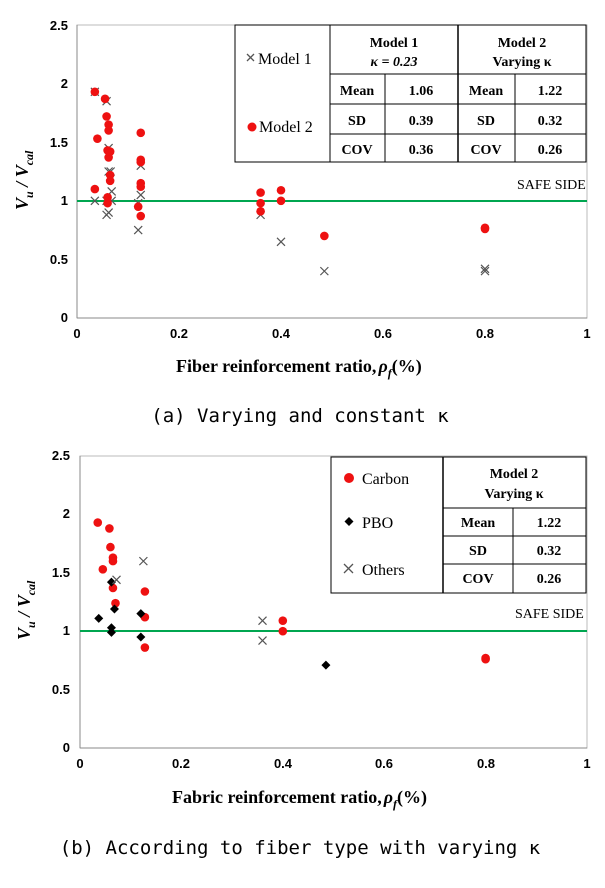 Image resolution: width=605 pixels, height=888 pixels. Describe the element at coordinates (252, 127) in the screenshot. I see `chart-a-legend-circle-marker` at that location.